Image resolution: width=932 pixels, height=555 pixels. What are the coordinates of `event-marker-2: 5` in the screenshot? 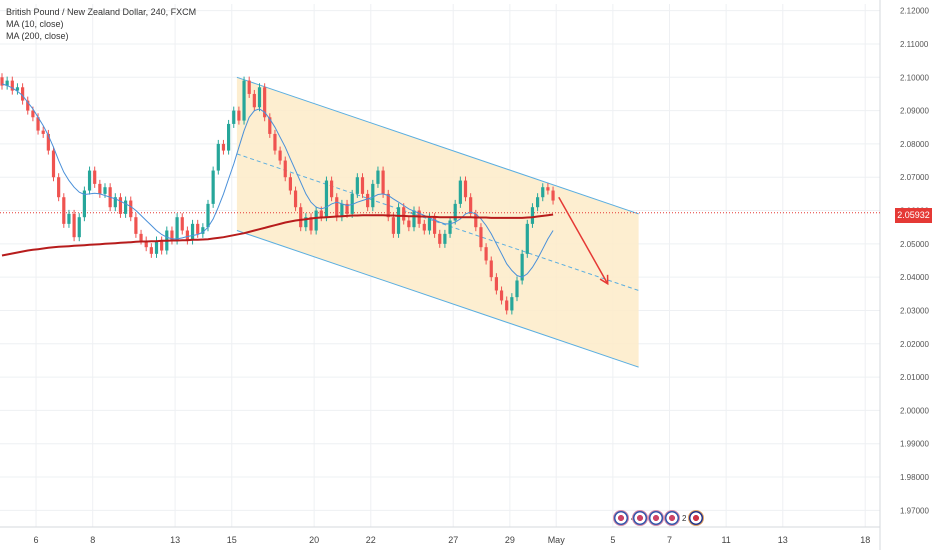 It's located at (643, 518).